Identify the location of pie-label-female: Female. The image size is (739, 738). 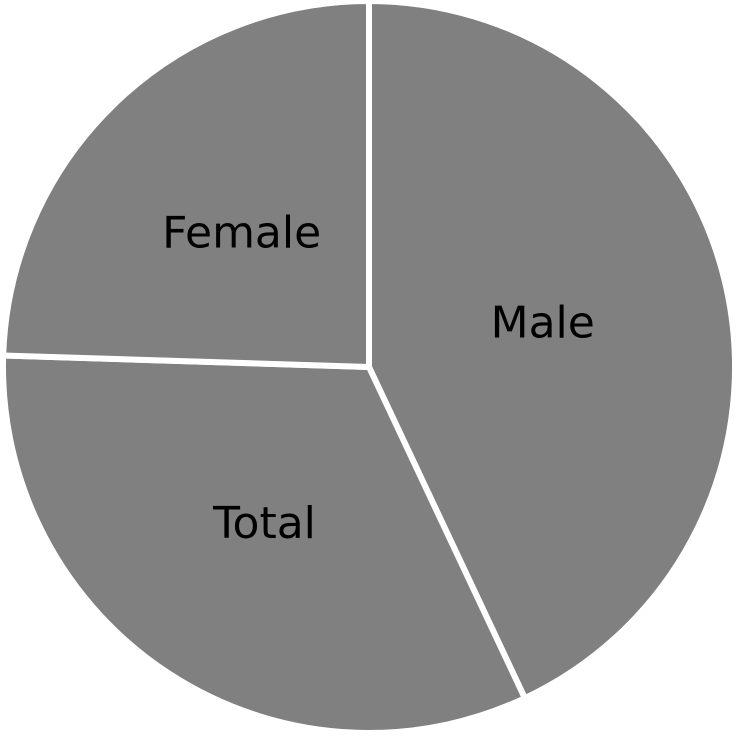
(241, 233).